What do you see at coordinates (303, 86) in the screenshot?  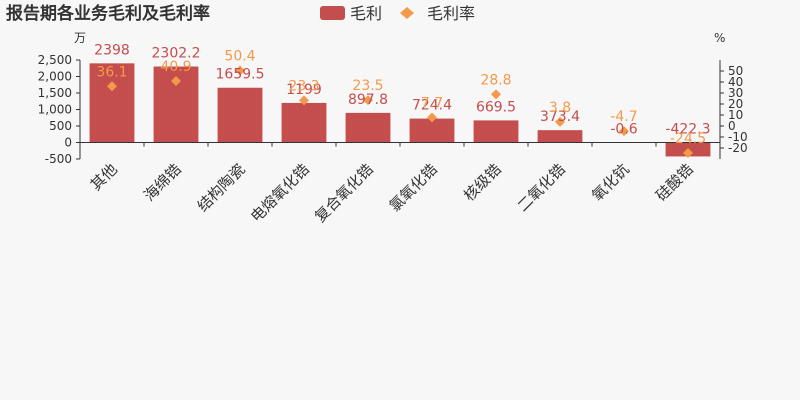 I see `rate-value-label: 23.3` at bounding box center [303, 86].